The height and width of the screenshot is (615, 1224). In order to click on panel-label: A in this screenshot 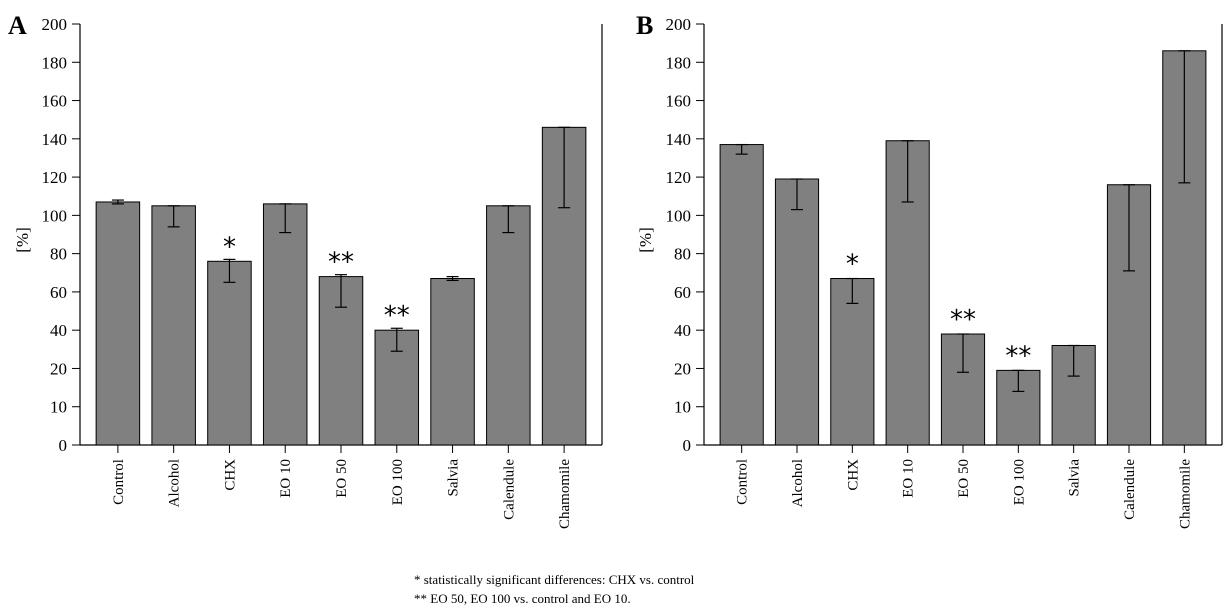, I will do `click(17, 25)`.